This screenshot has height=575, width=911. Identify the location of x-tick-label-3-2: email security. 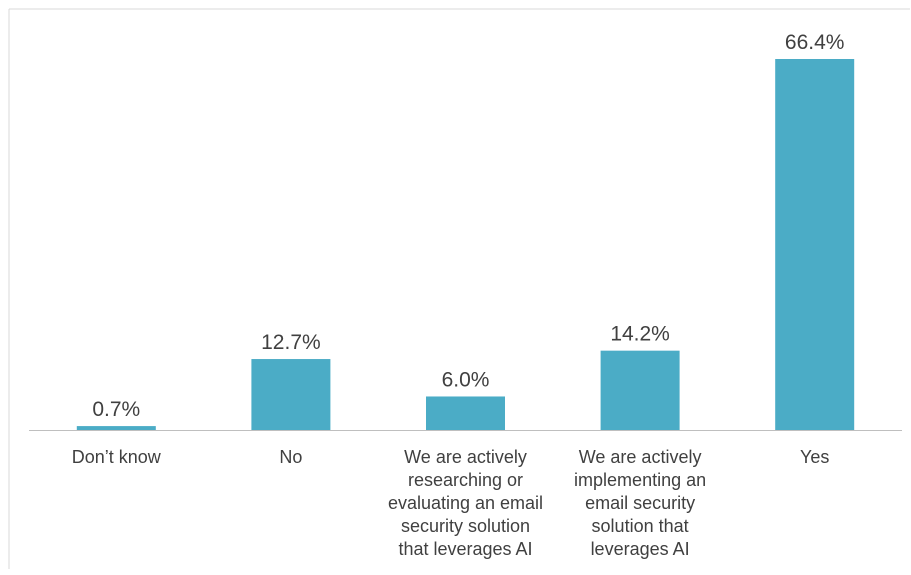
(640, 503).